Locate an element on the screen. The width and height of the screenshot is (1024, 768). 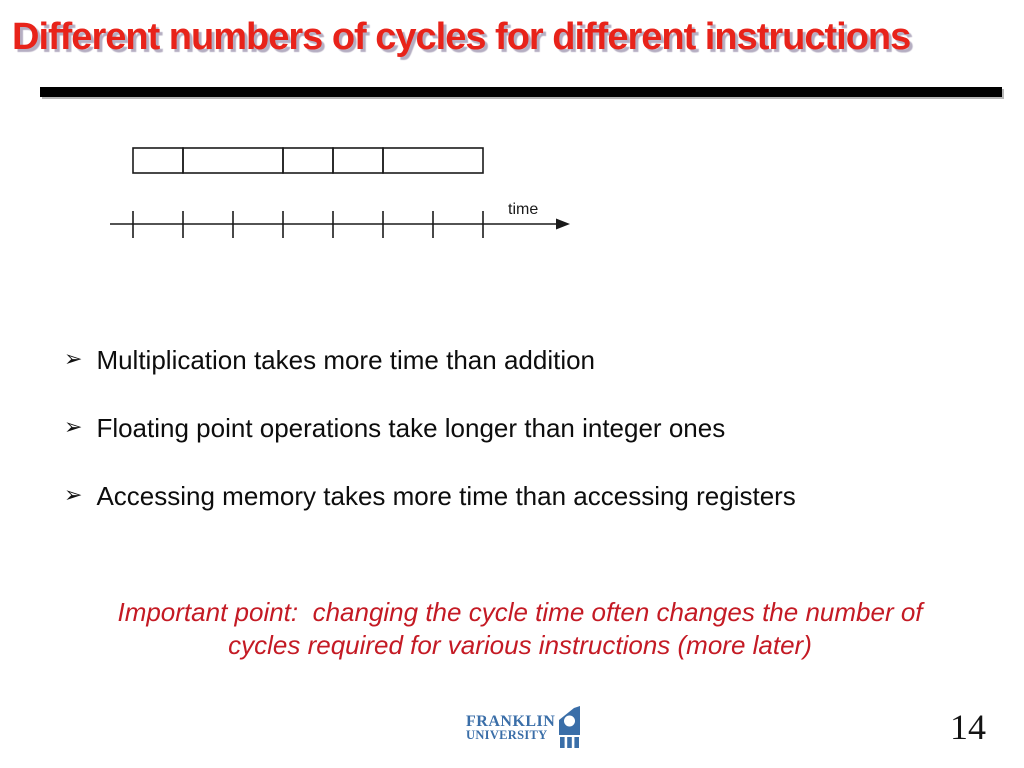
title-divider-bar is located at coordinates (521, 92).